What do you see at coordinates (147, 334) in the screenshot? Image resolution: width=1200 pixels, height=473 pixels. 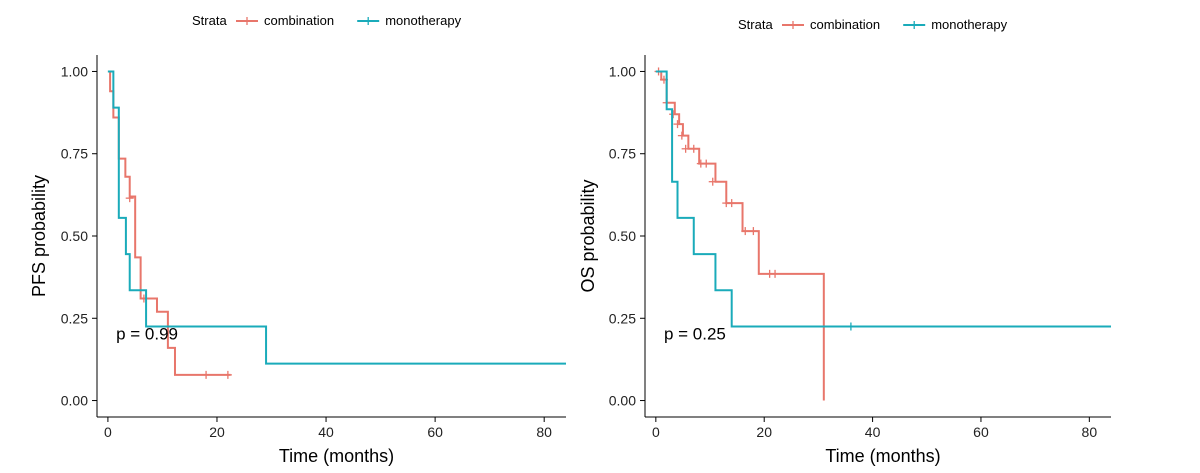 I see `p-value-label: p = 0.99` at bounding box center [147, 334].